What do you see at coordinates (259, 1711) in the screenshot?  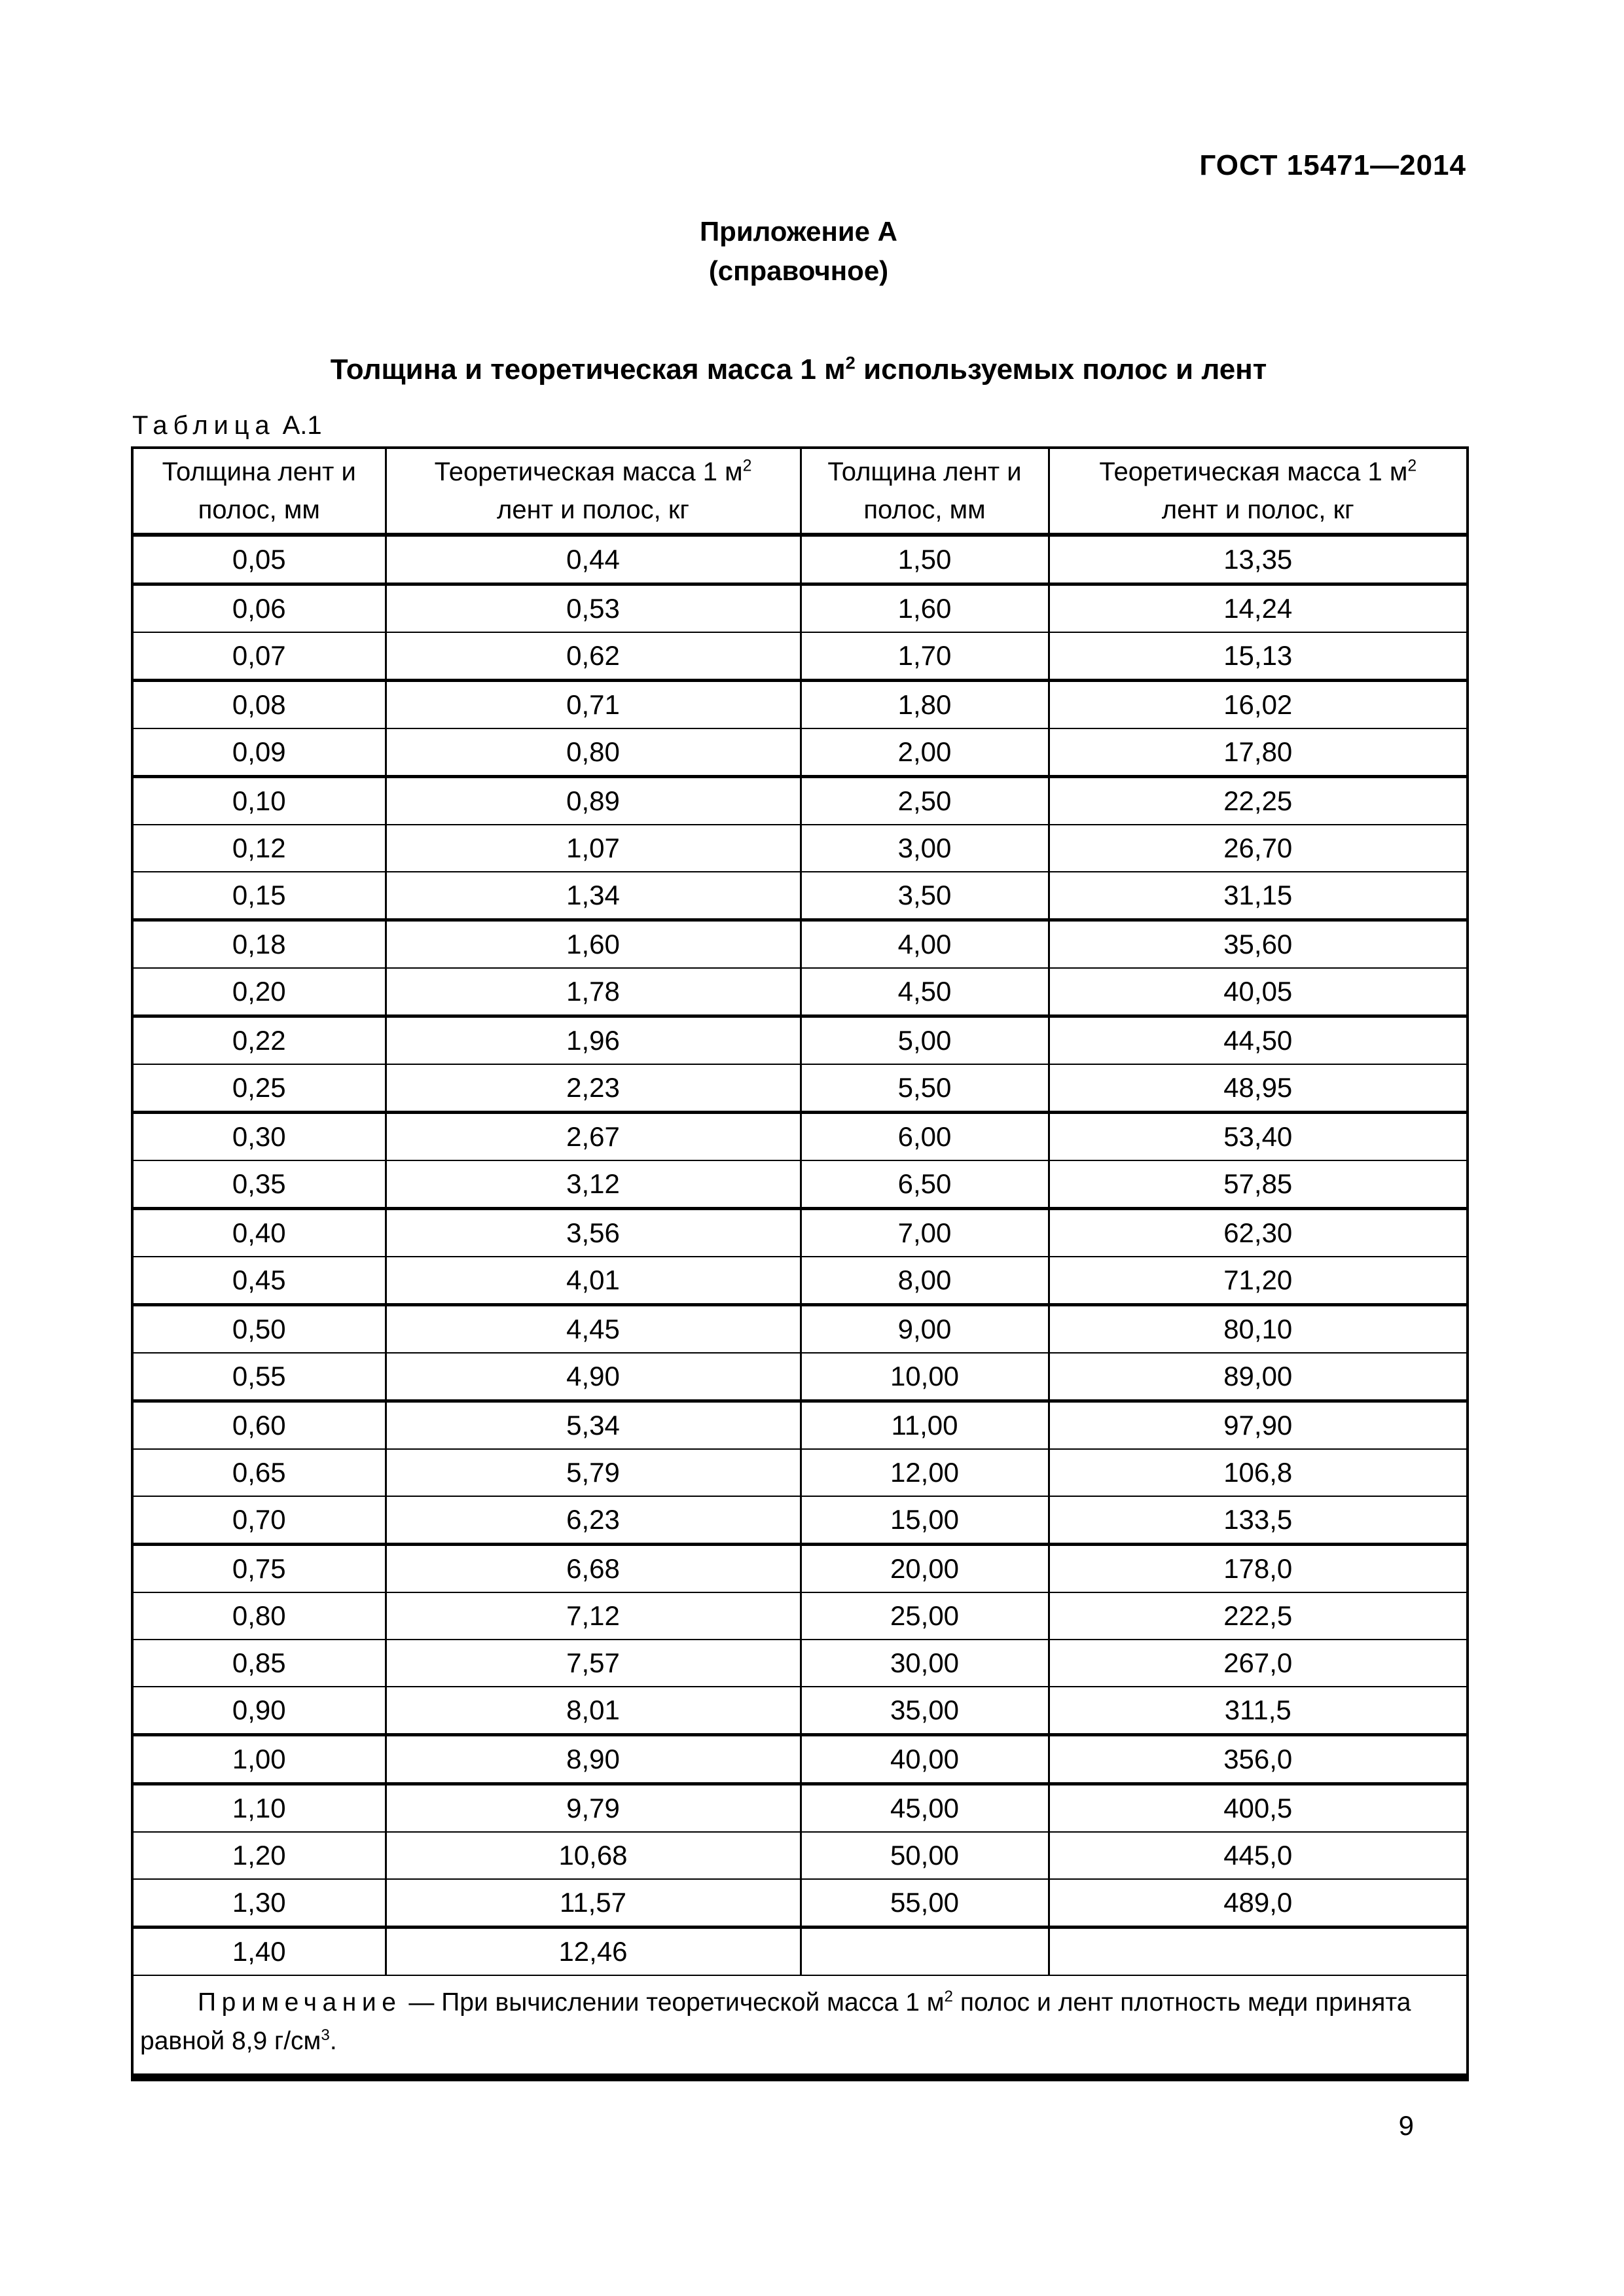 I see `table-cell: 0,90` at bounding box center [259, 1711].